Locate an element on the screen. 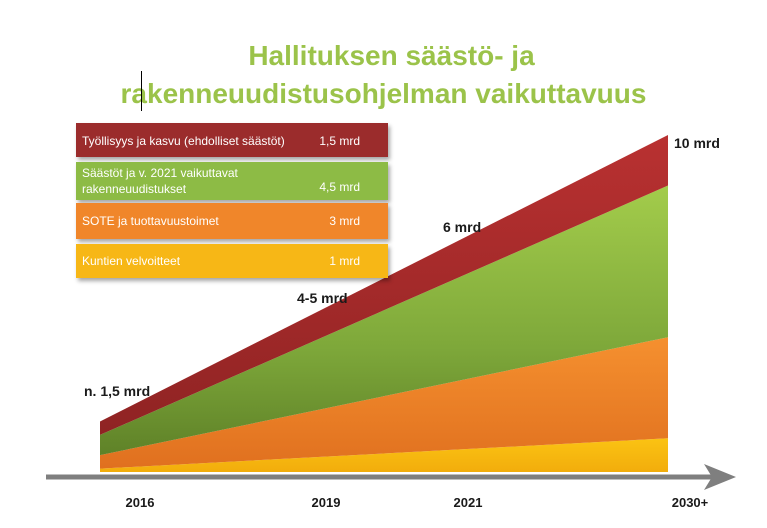 The width and height of the screenshot is (767, 528). value-annotation: n. 1,5 mrd is located at coordinates (117, 391).